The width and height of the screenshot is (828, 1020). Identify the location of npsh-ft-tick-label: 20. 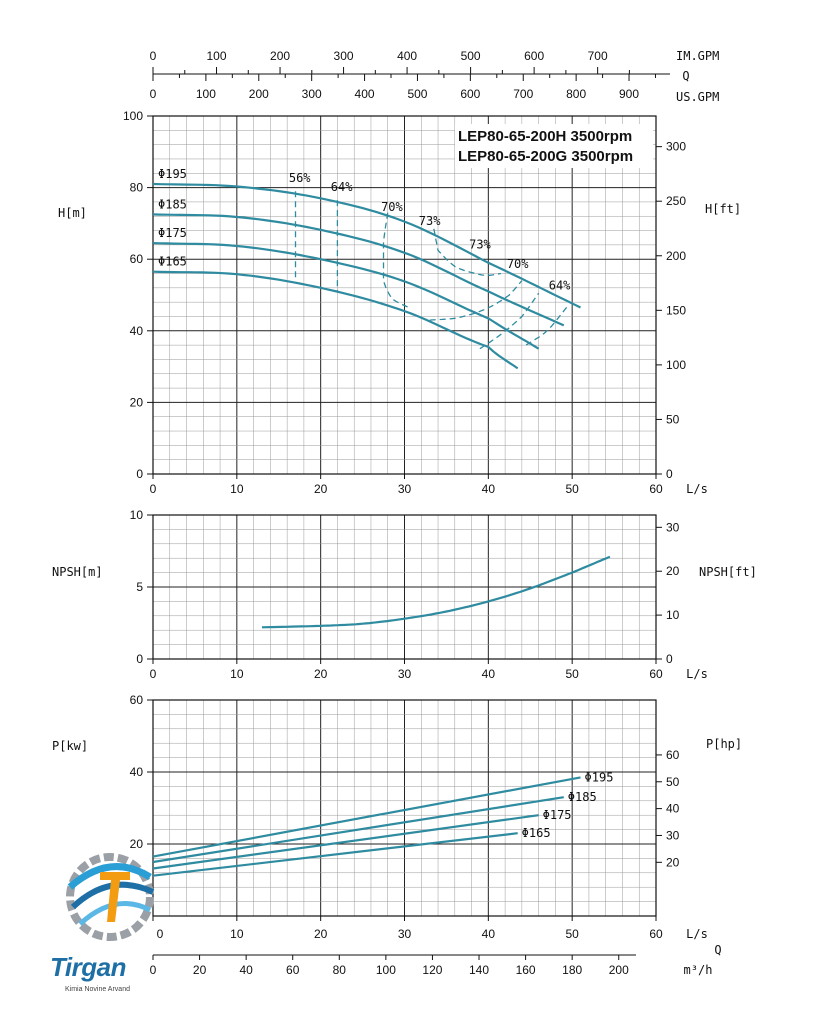
(673, 571).